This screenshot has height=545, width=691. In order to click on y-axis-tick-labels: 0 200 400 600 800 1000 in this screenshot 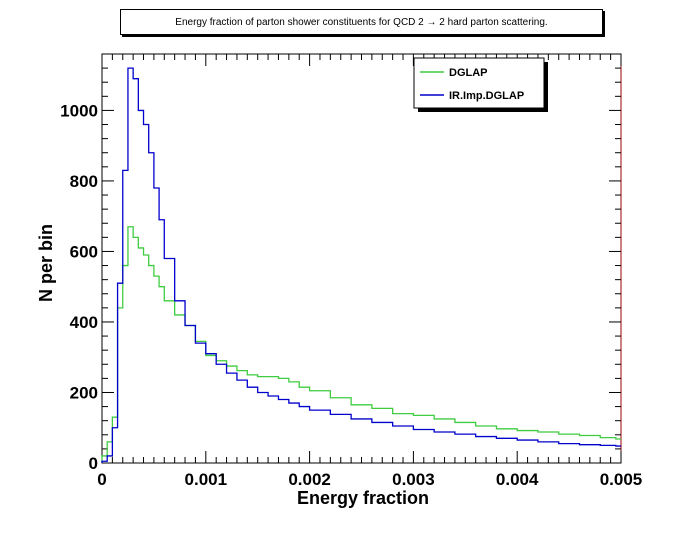, I will do `click(79, 287)`.